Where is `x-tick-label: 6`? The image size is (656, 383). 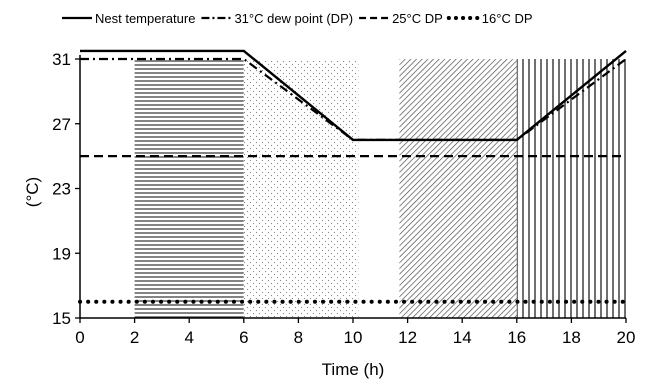 x-tick-label: 6 is located at coordinates (243, 337).